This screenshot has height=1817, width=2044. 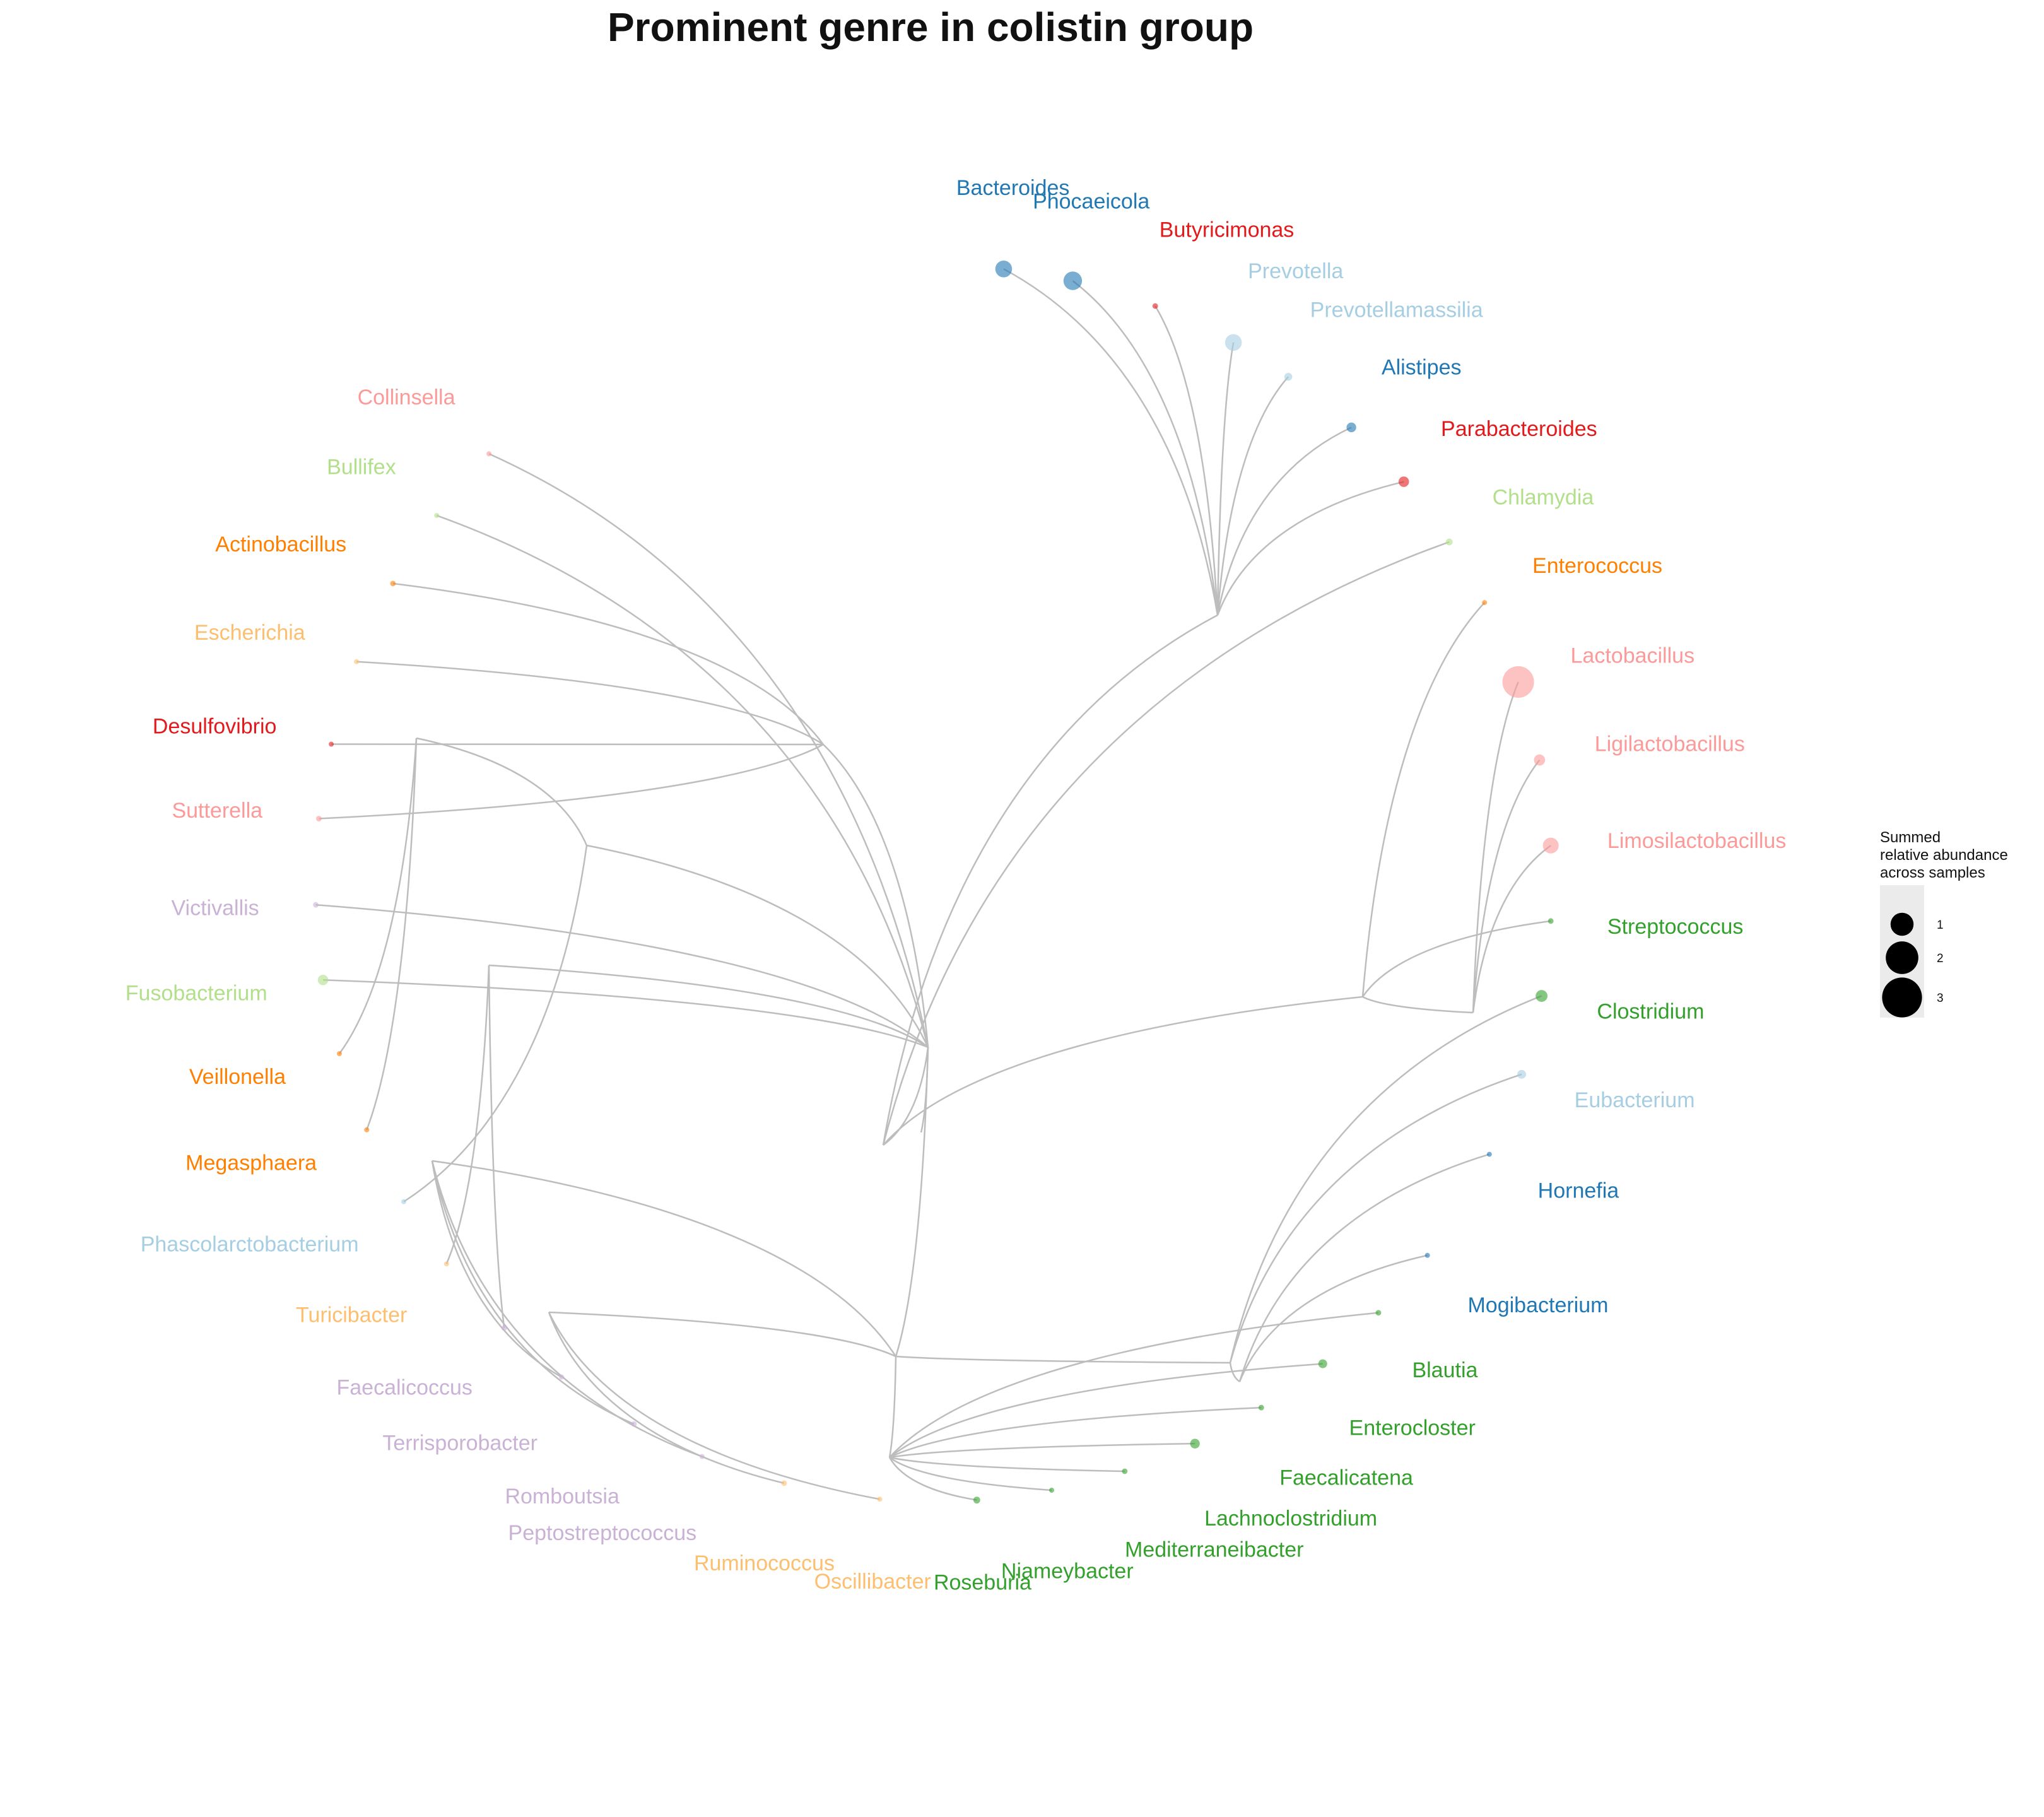 I want to click on tip-label-megasphaera: Megasphaera, so click(x=251, y=1163).